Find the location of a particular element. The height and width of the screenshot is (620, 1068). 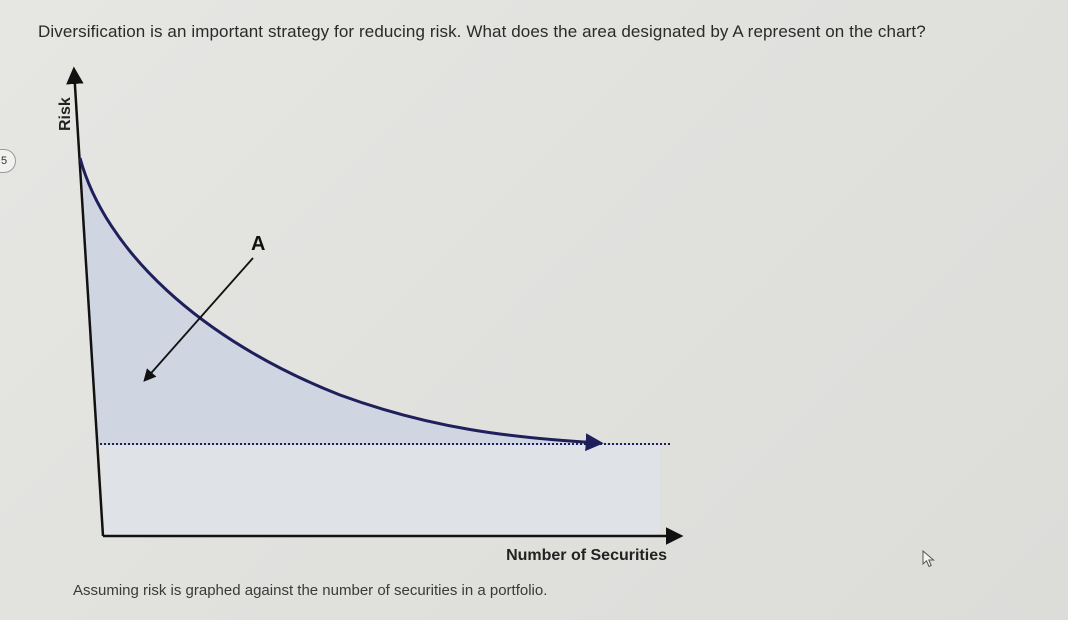

x-axis-label: Number of Securities is located at coordinates (586, 555).